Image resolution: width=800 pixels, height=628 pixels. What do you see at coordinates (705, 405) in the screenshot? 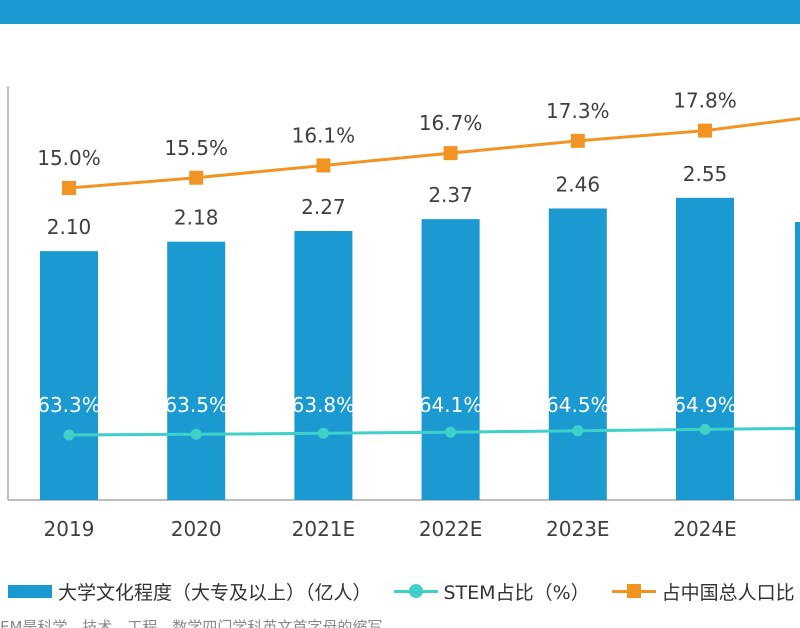
I see `stem-value-label: 64.9%` at bounding box center [705, 405].